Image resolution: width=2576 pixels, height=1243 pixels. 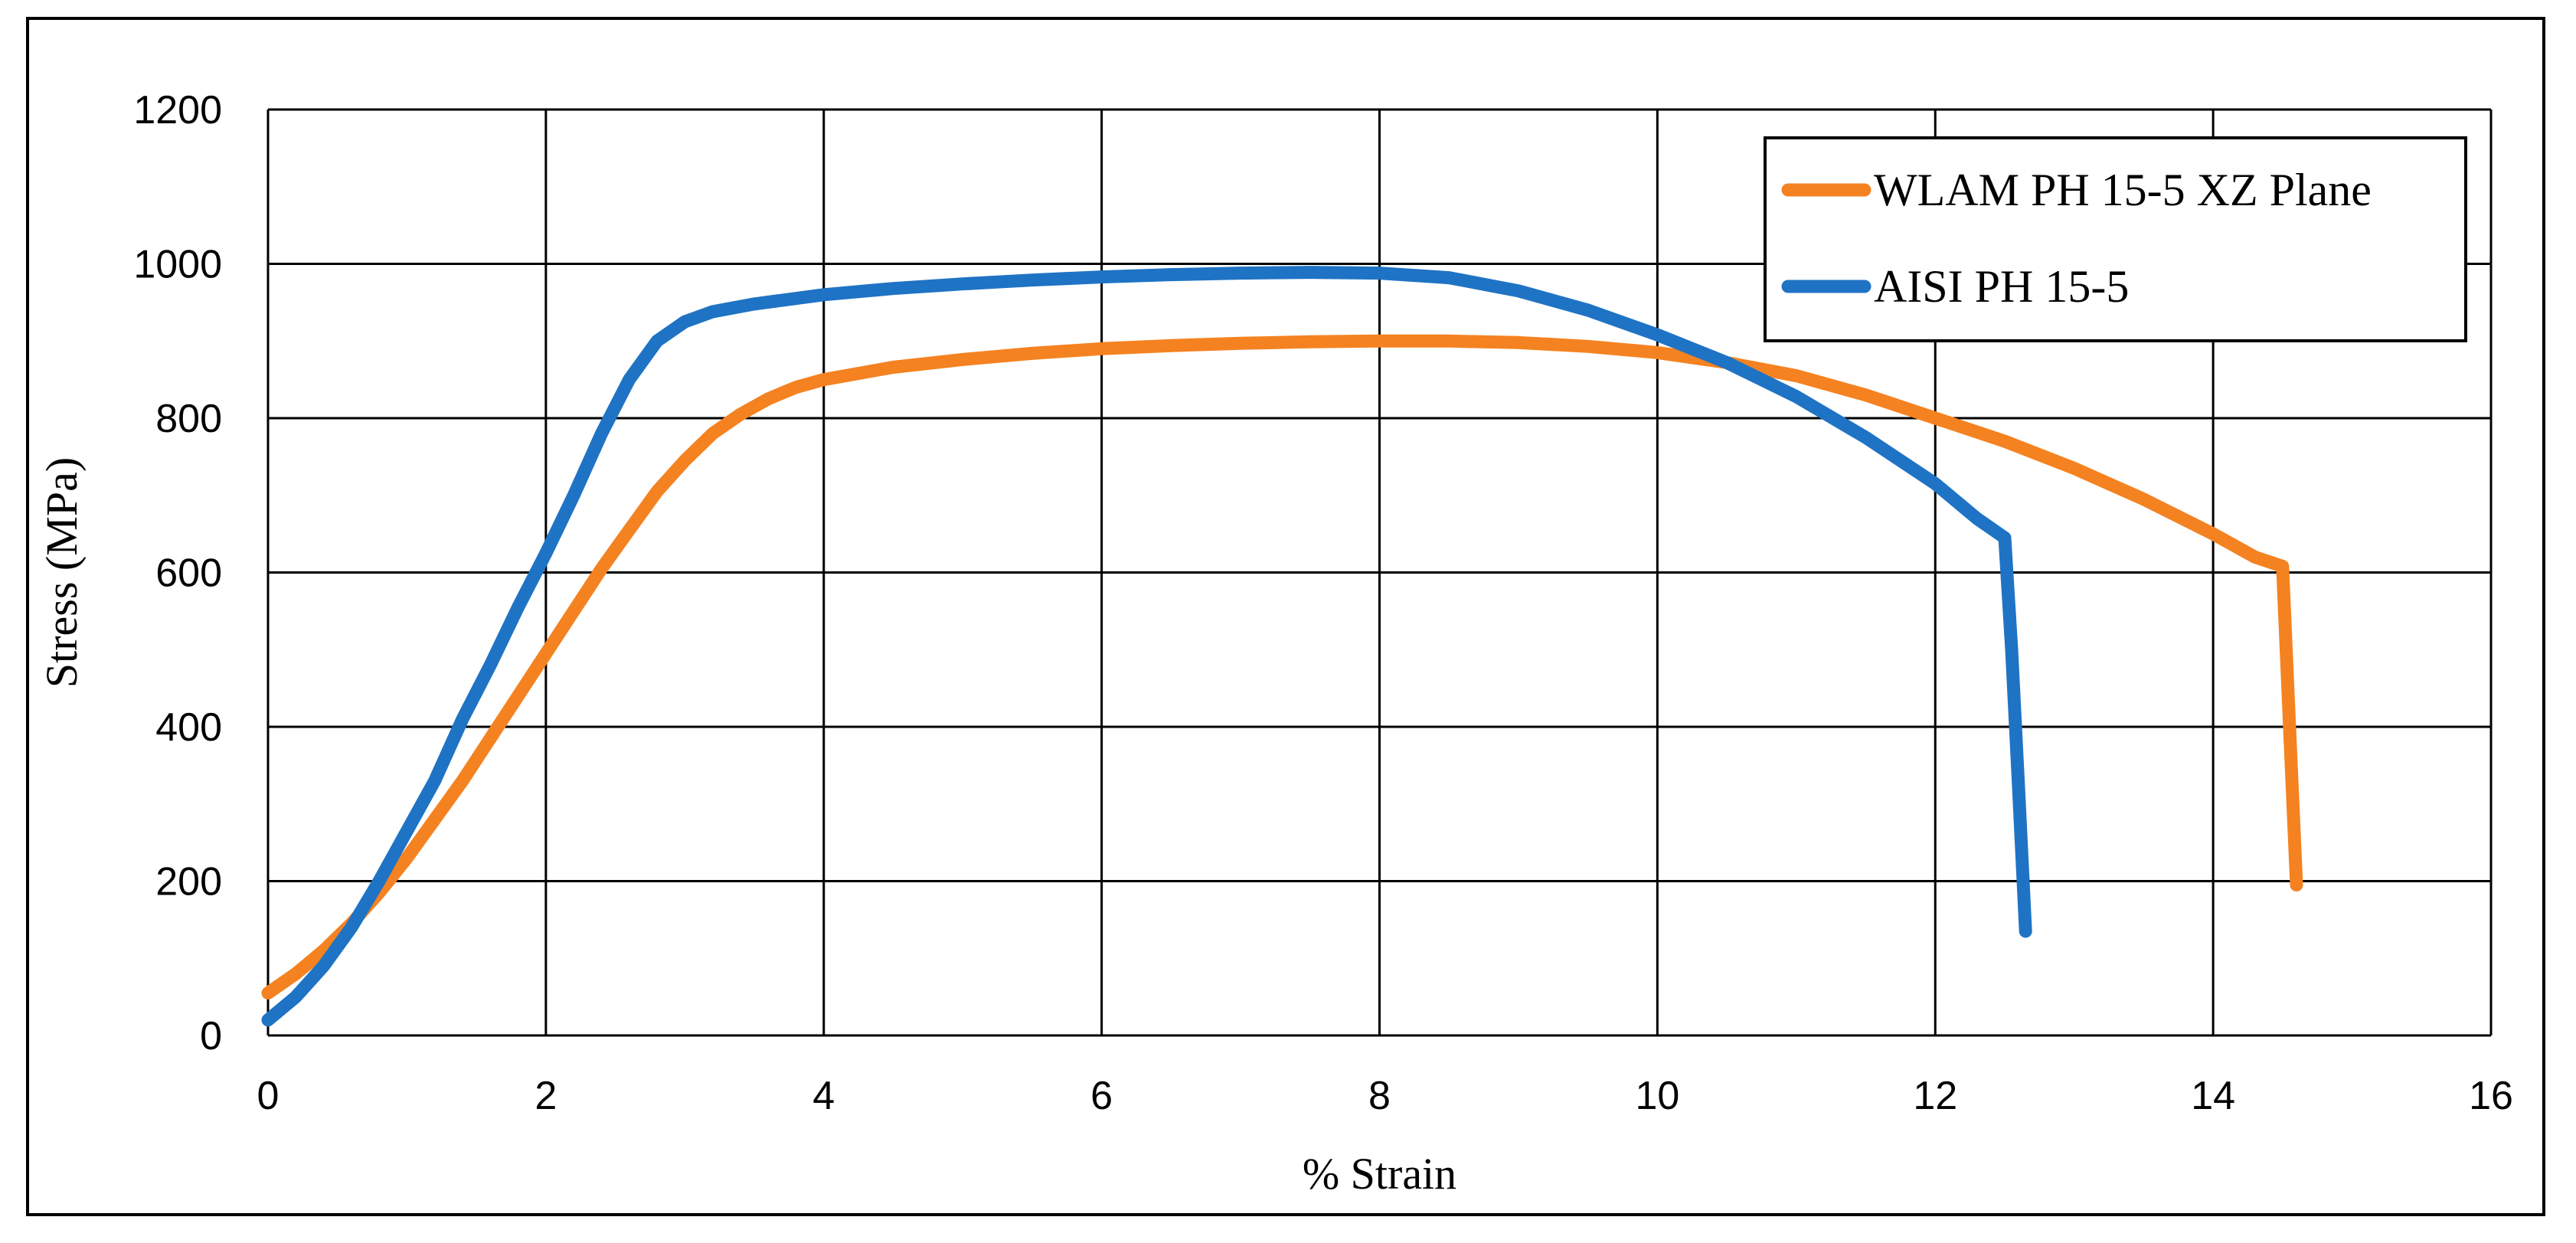 I want to click on x-tick-label: 14, so click(x=2213, y=1096).